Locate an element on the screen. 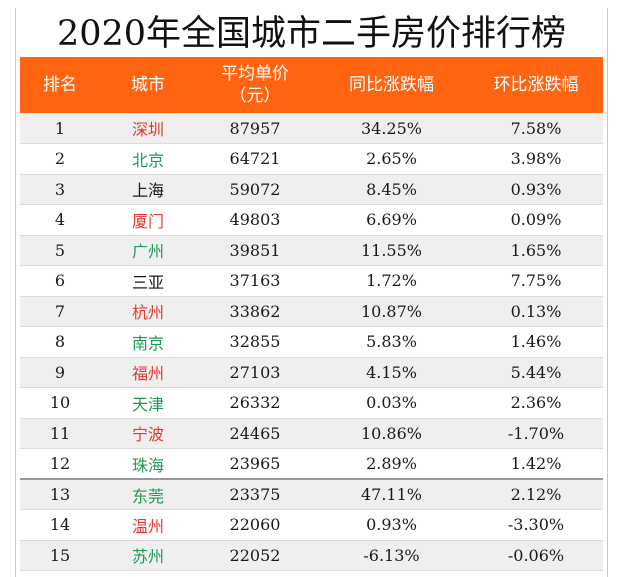 This screenshot has width=628, height=577. mom-change-cell: 1.65% is located at coordinates (536, 250).